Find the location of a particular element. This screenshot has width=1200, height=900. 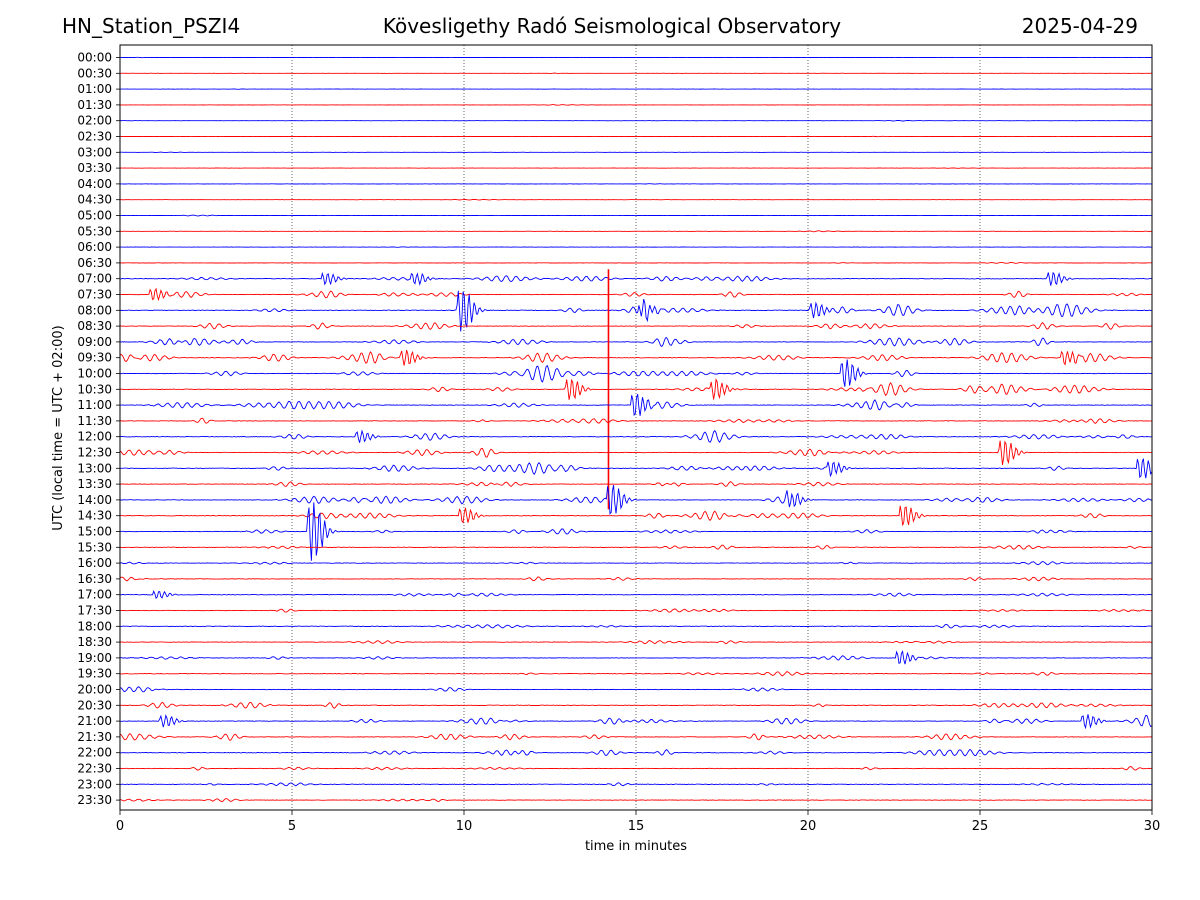

y-tick-label: 08:30 is located at coordinates (94, 326).